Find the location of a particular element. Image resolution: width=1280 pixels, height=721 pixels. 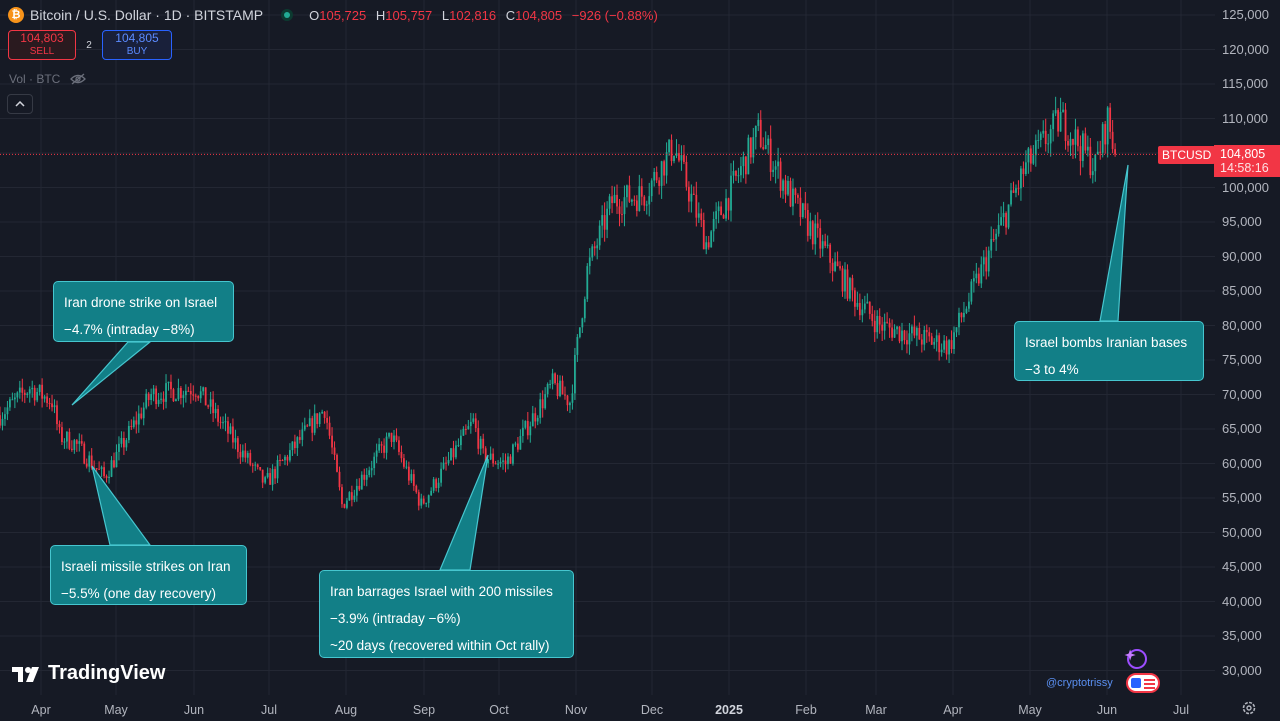

settings-gear-icon is located at coordinates (1249, 708).